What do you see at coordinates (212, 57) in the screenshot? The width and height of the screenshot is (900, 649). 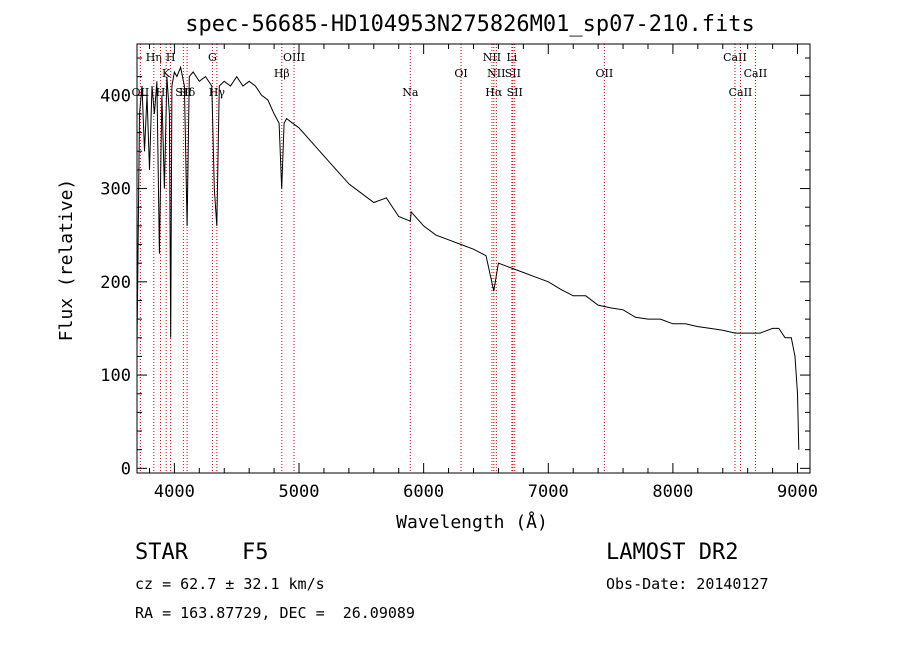 I see `spectral-line-label: G` at bounding box center [212, 57].